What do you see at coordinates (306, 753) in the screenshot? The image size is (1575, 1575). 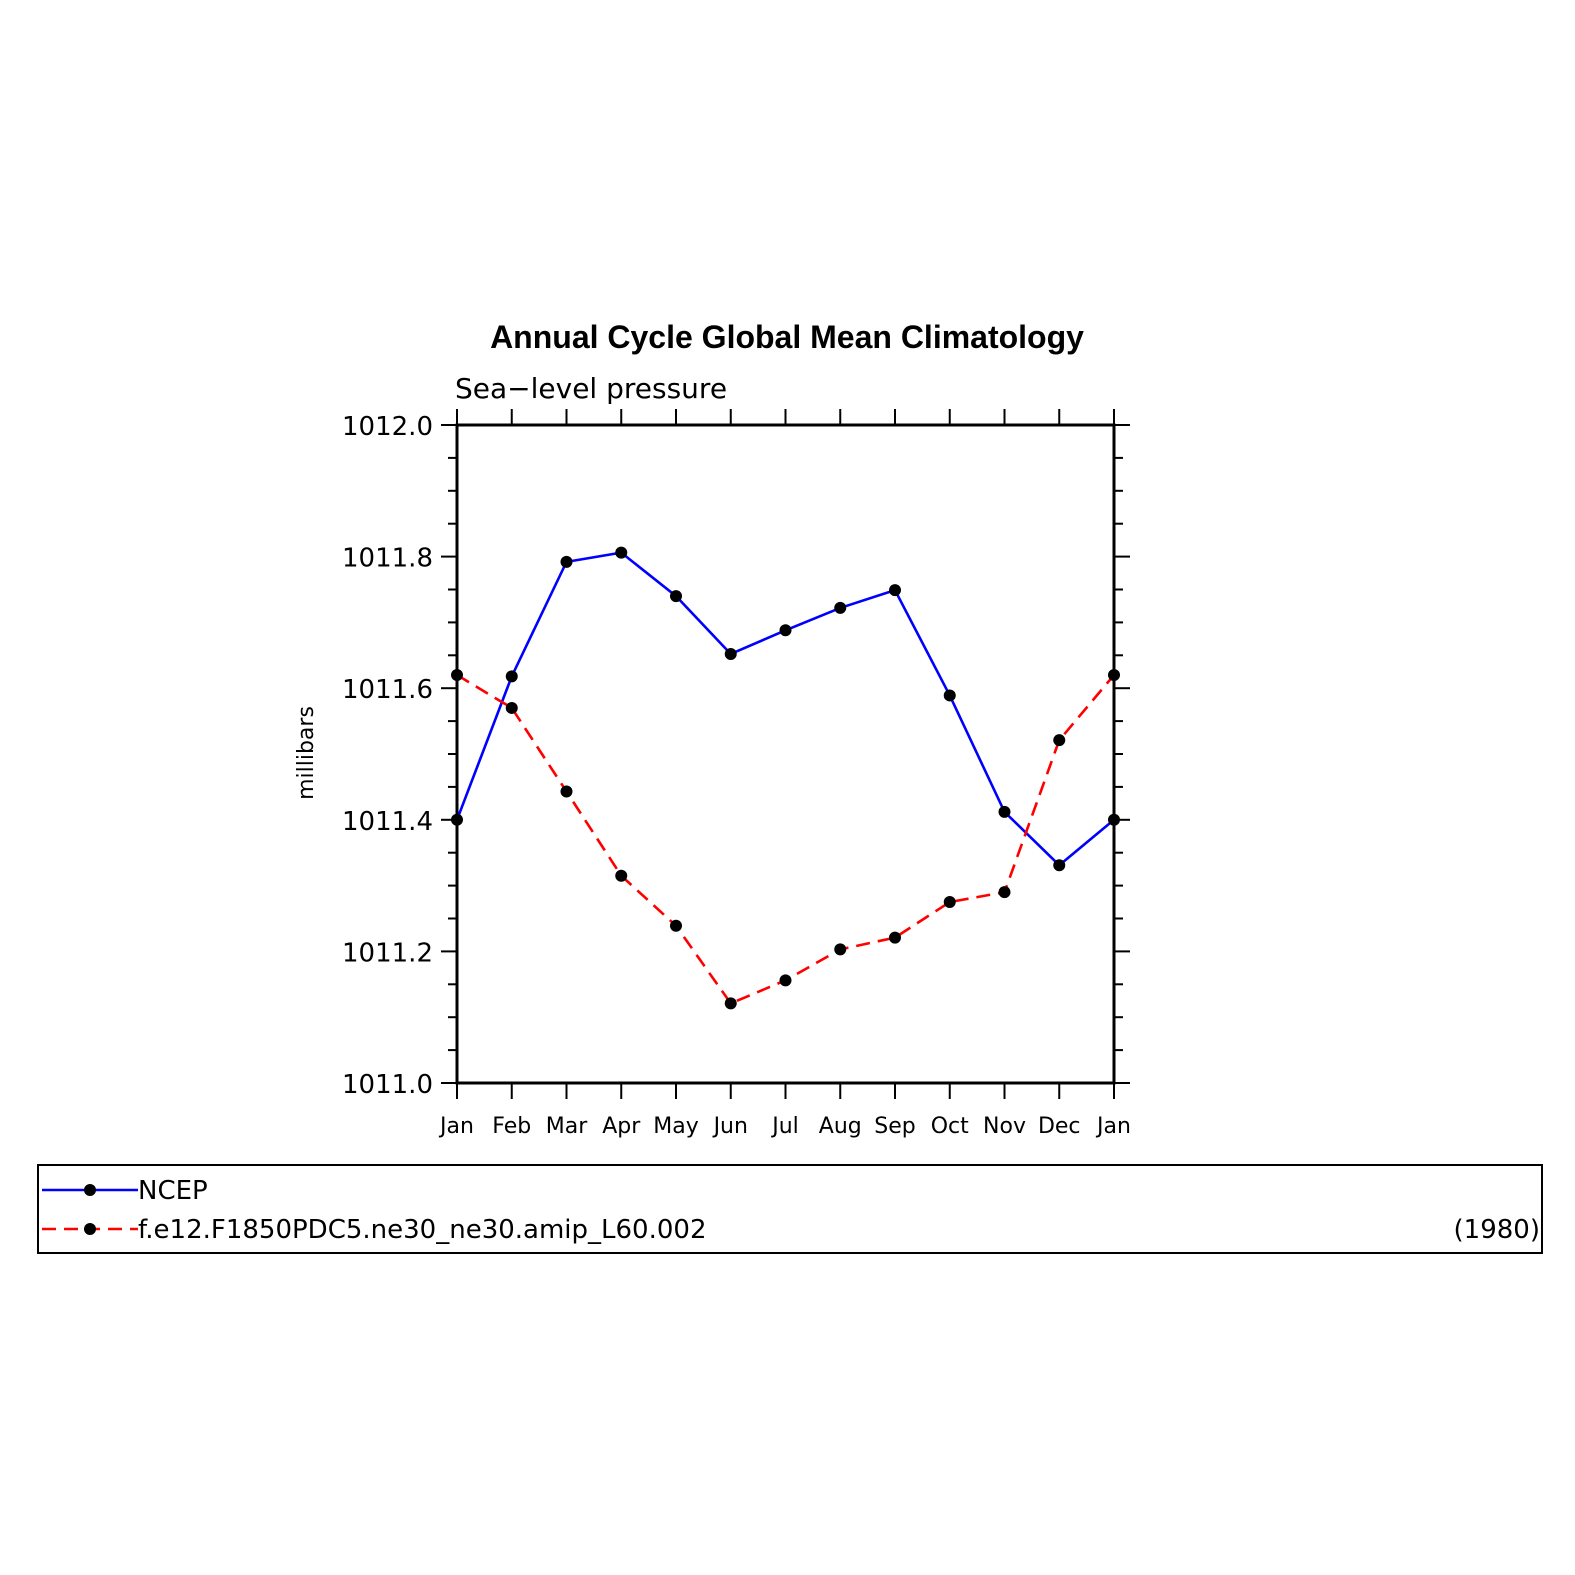 I see `y-axis-label: millibars` at bounding box center [306, 753].